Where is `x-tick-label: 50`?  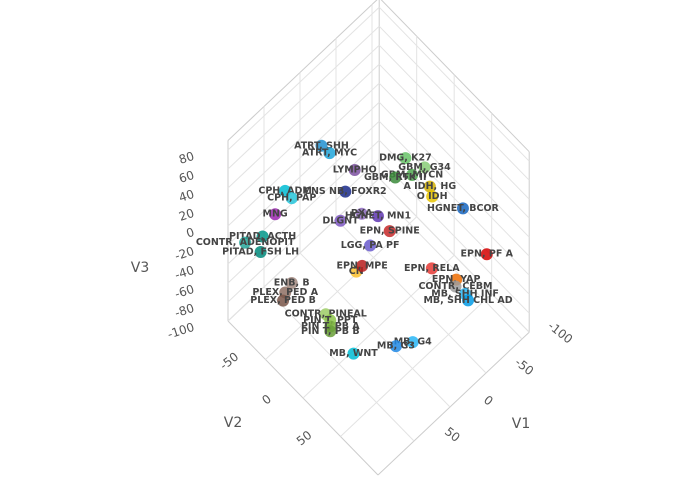
x-tick-label: 50 is located at coordinates (452, 434).